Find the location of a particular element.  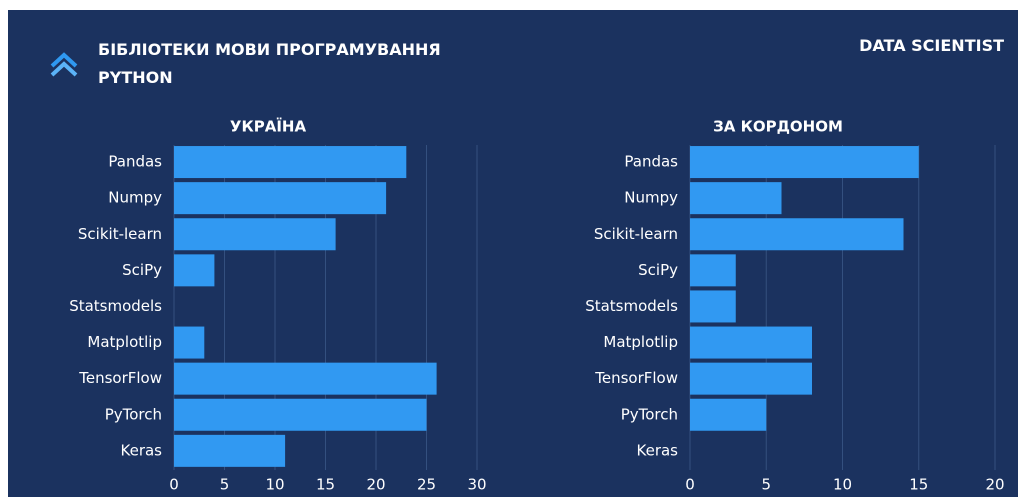

page-tag: DATA SCIENTIST is located at coordinates (931, 45).